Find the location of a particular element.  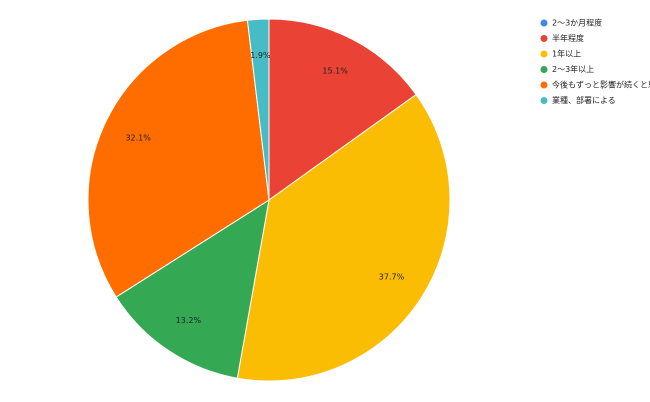

legend-label: 業種、部署による is located at coordinates (584, 100).